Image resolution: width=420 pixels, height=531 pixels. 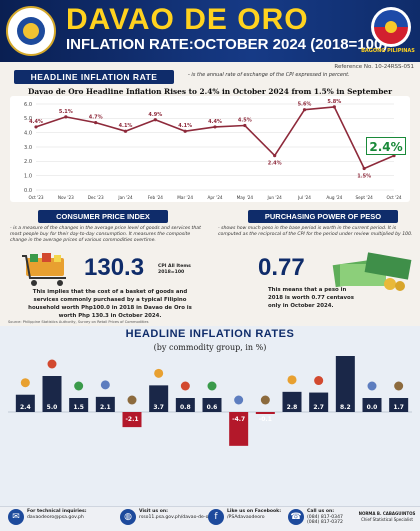 I want to click on information-icon, so click(x=239, y=400).